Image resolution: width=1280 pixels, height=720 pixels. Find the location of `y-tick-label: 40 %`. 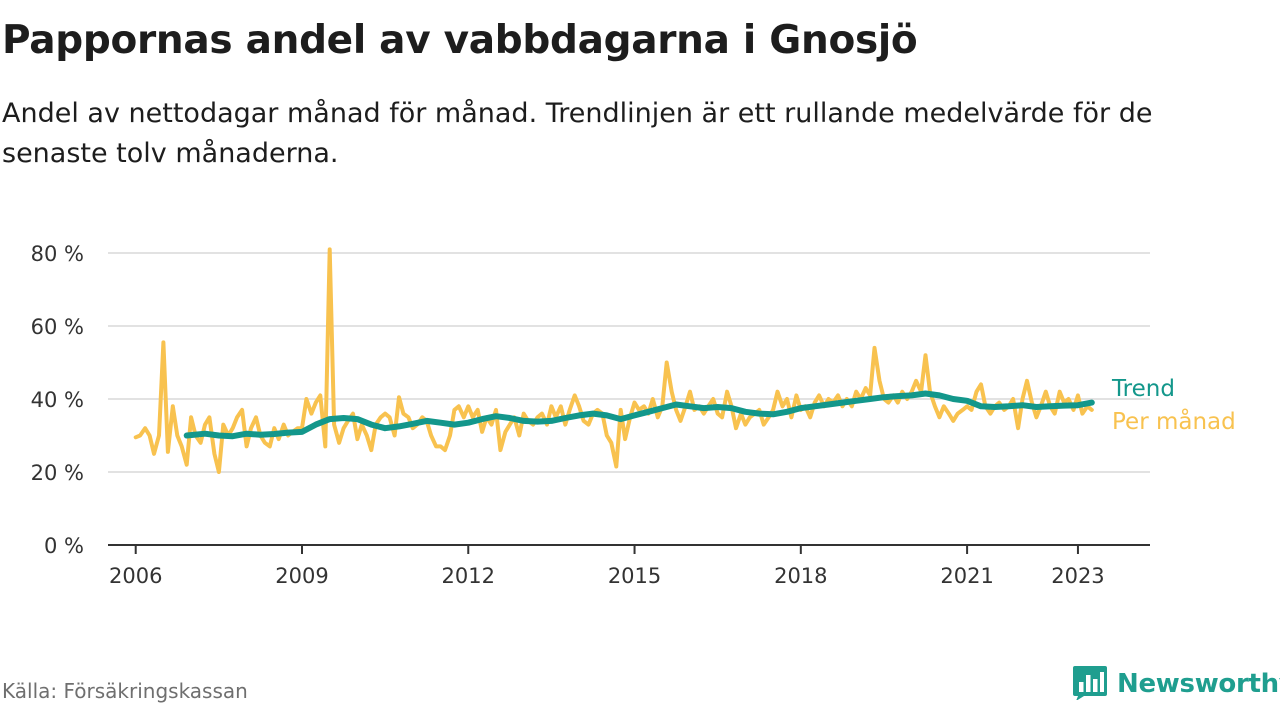

y-tick-label: 40 % is located at coordinates (57, 400).